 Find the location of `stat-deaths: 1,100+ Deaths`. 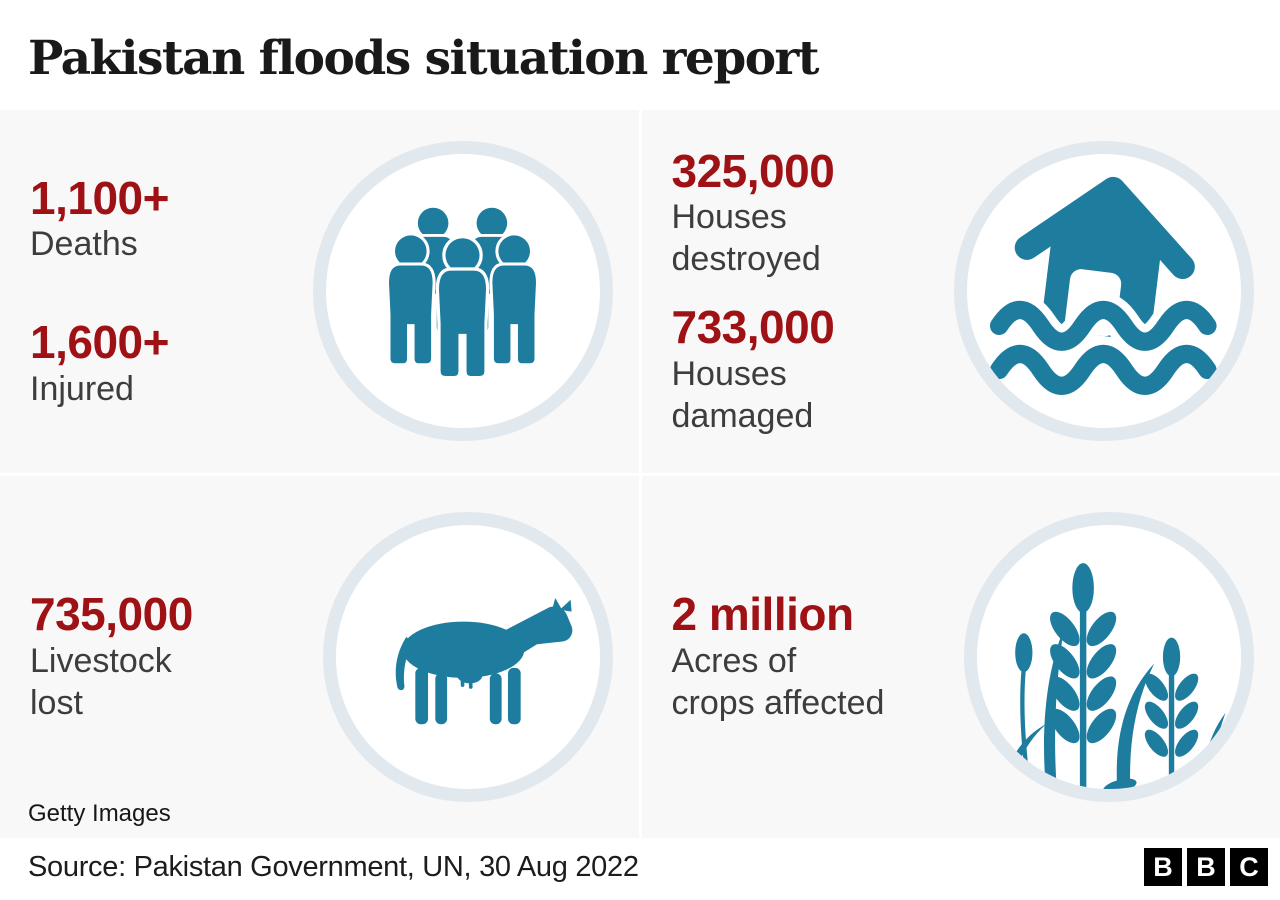

stat-deaths: 1,100+ Deaths is located at coordinates (99, 219).